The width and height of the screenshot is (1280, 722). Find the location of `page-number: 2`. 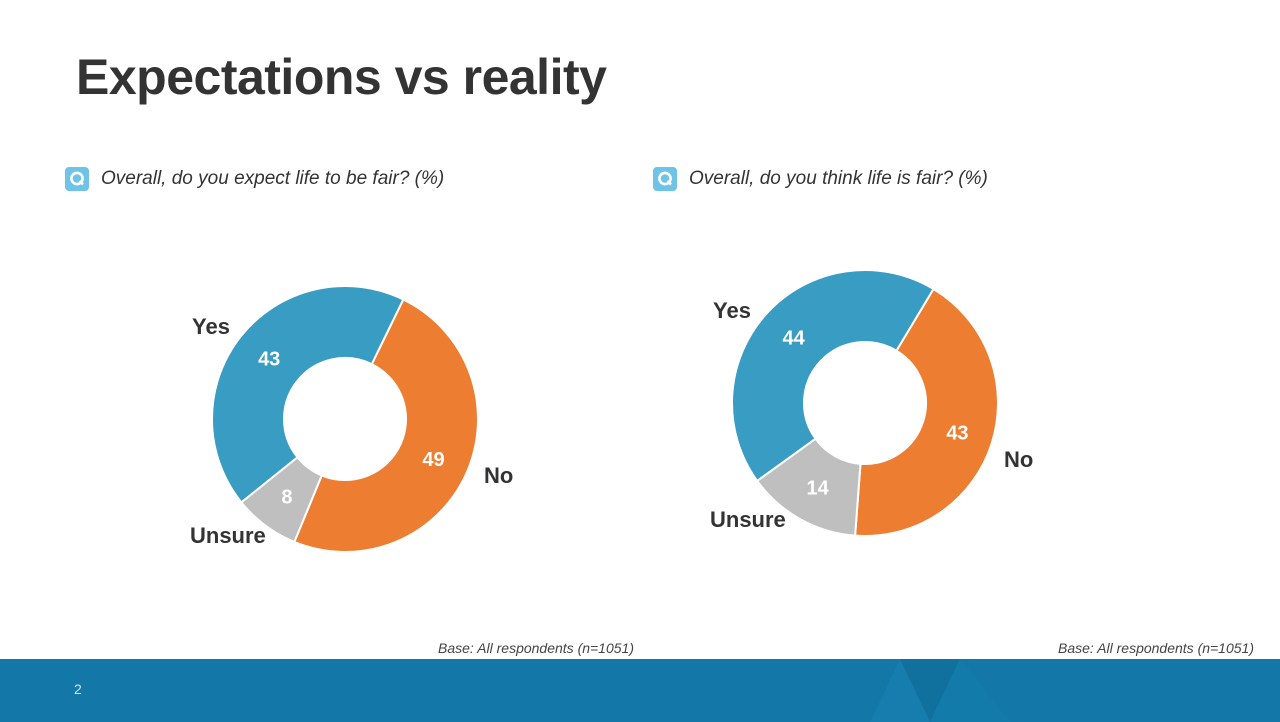

page-number: 2 is located at coordinates (78, 689).